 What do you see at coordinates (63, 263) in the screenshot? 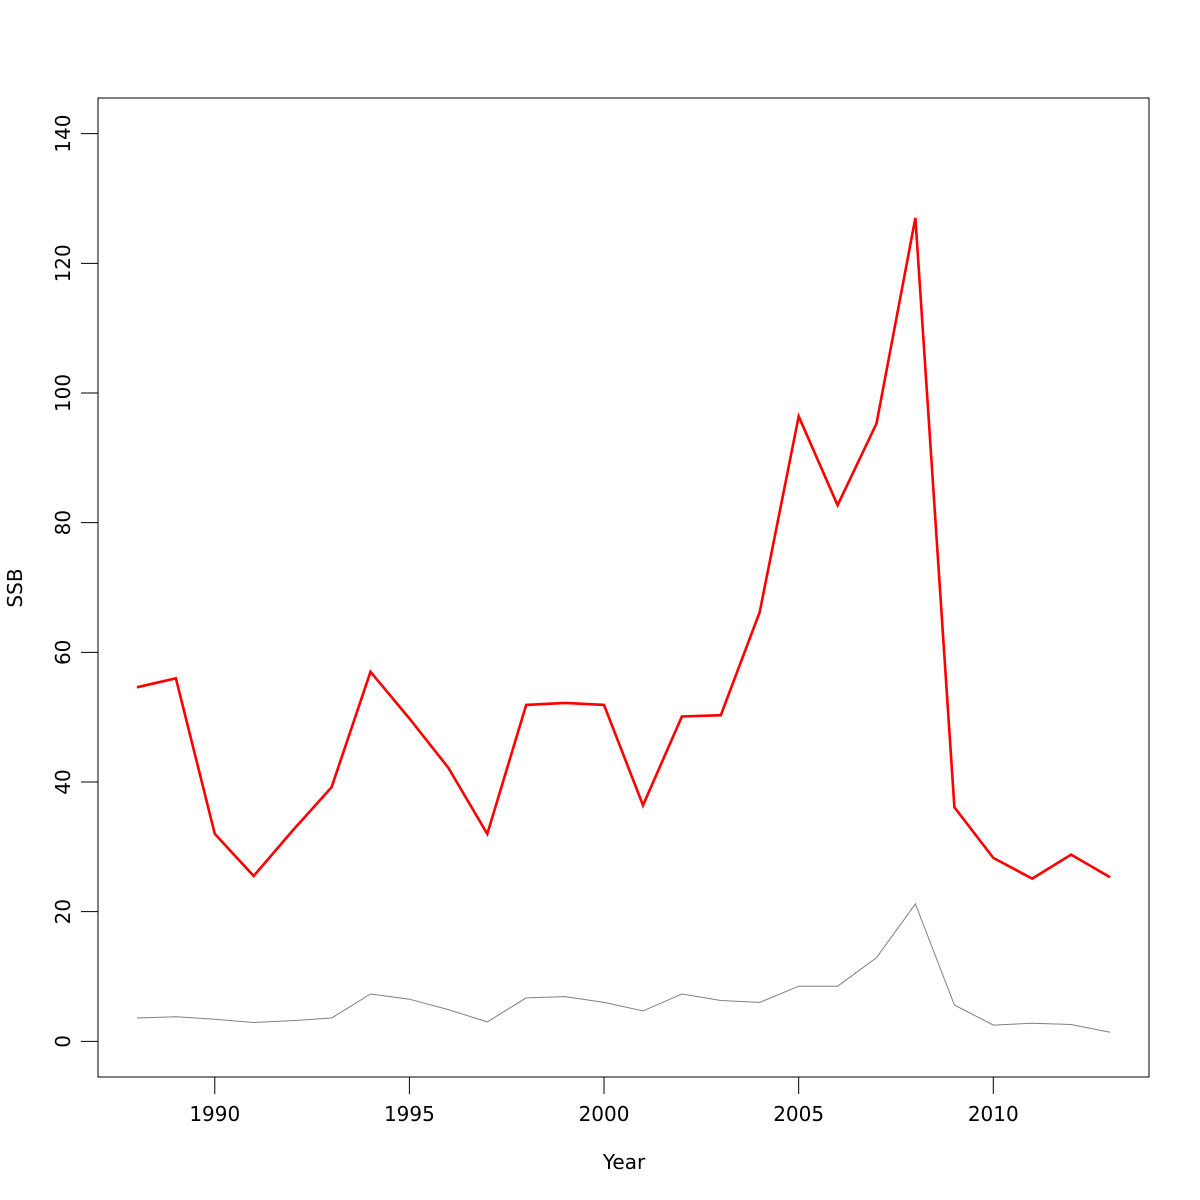
I see `y-tick-label: 120` at bounding box center [63, 263].